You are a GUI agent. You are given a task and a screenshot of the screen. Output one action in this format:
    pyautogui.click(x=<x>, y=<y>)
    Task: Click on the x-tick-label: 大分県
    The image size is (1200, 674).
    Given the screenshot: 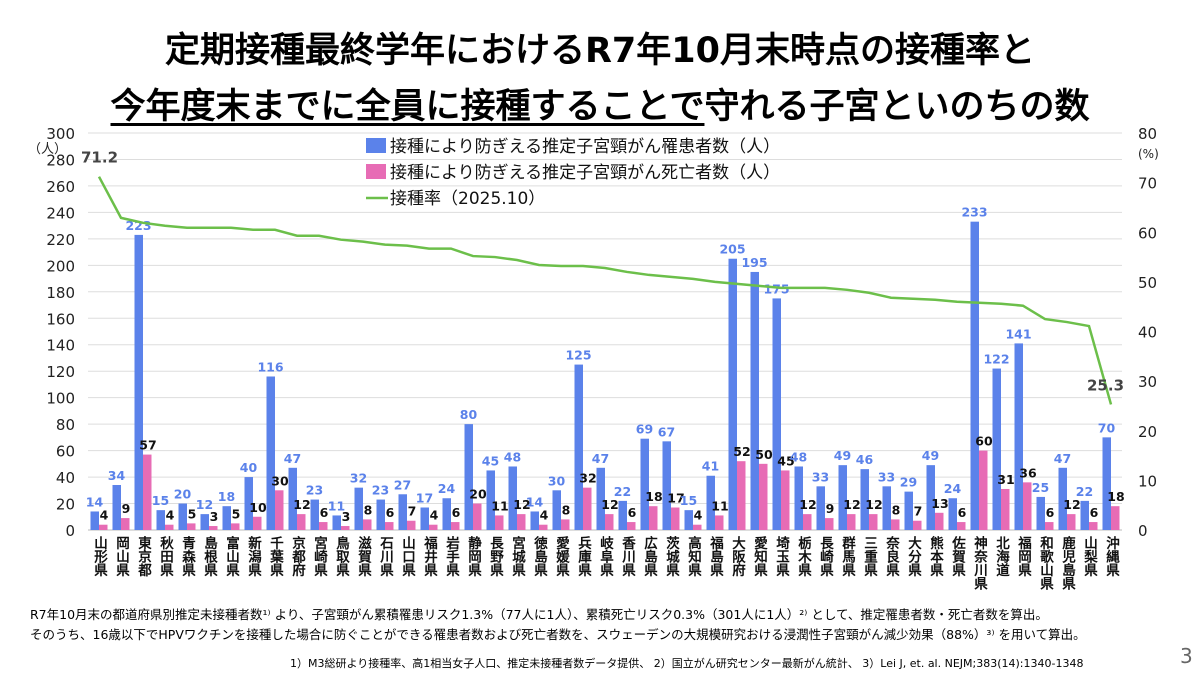 What is the action you would take?
    pyautogui.click(x=913, y=556)
    